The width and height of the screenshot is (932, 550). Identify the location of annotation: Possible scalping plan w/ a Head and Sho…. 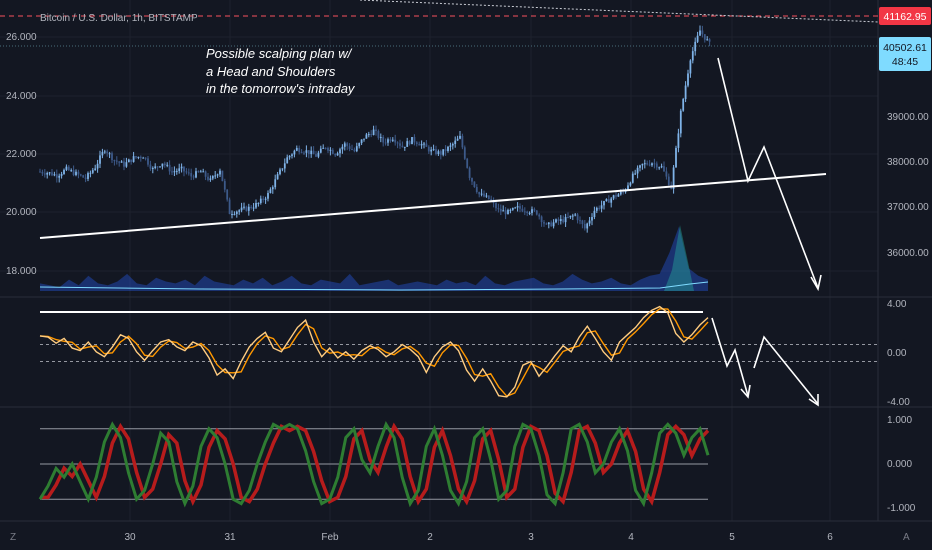
(281, 71).